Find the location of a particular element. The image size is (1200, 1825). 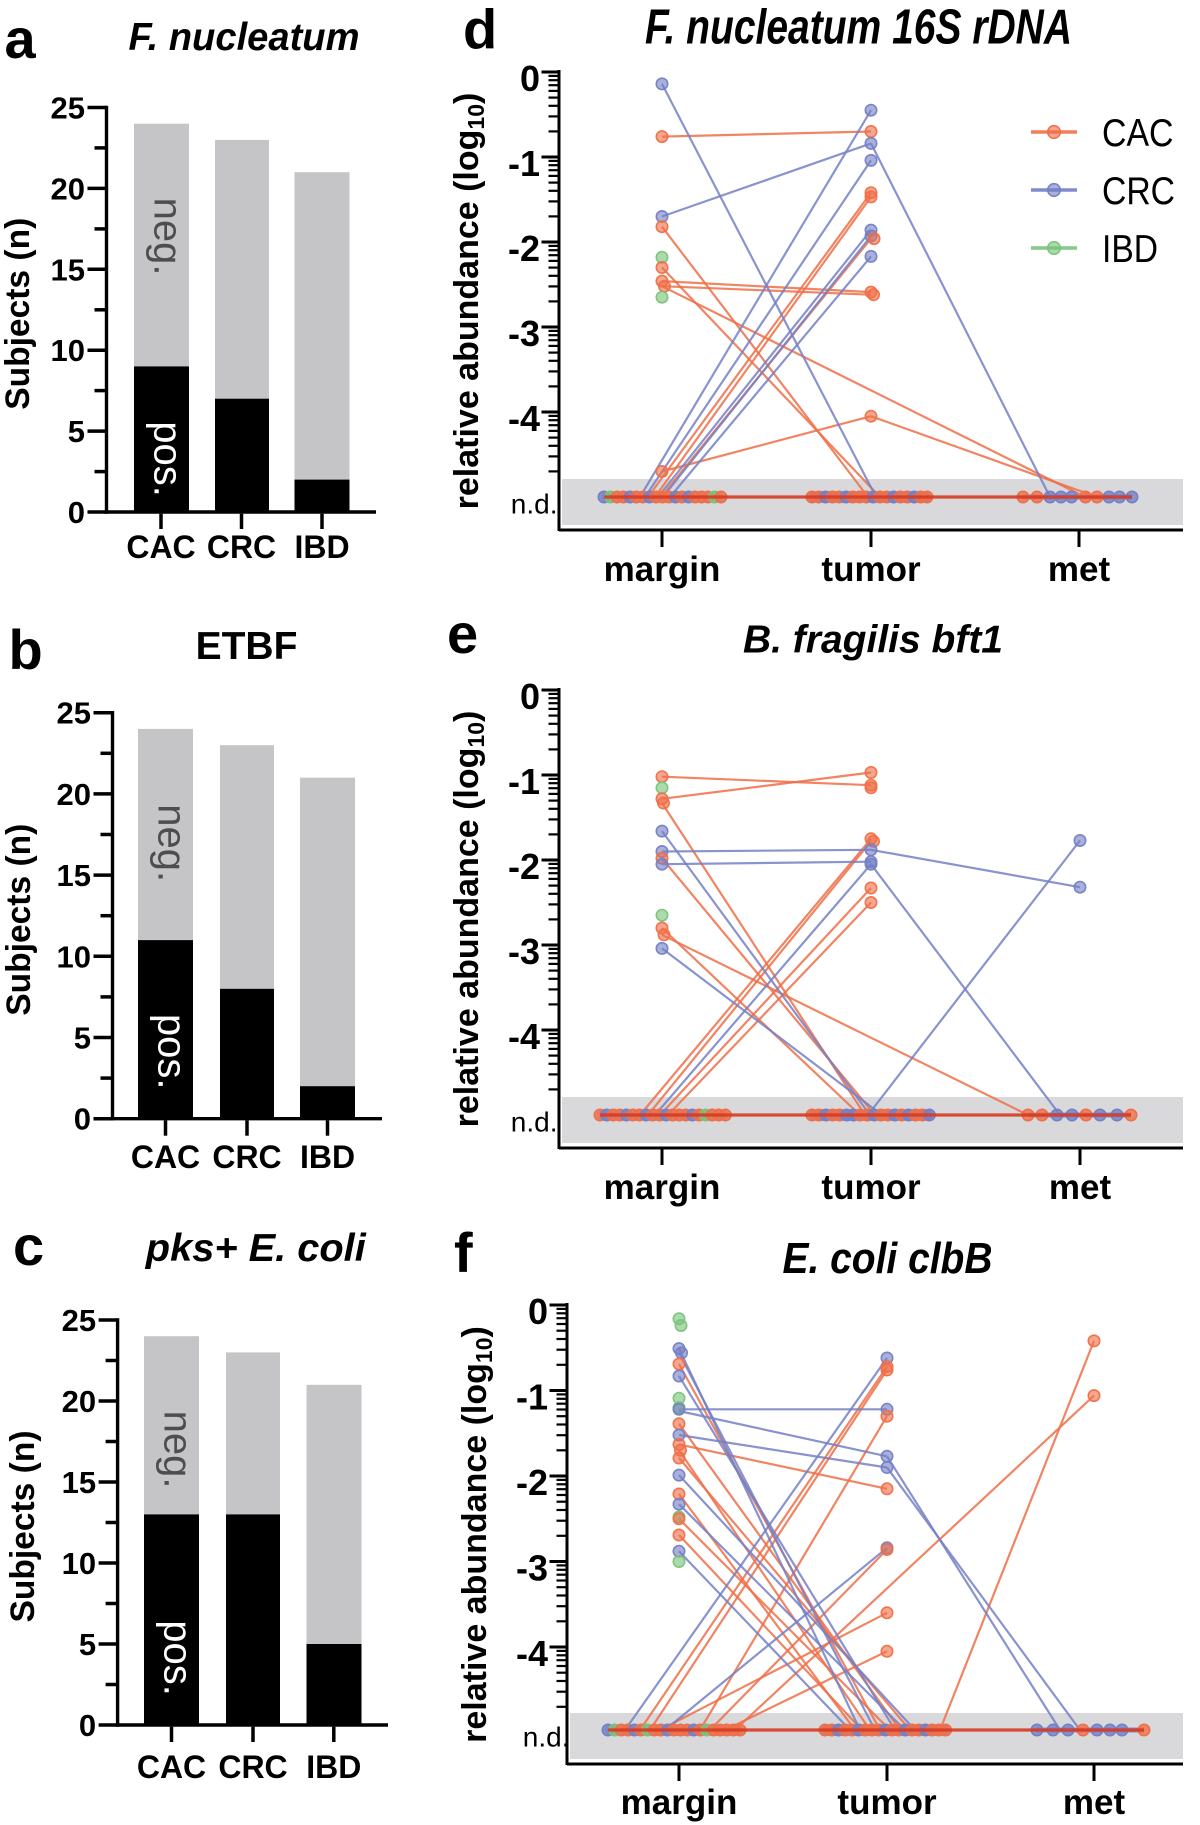

svg-text: b is located at coordinates (26, 649).